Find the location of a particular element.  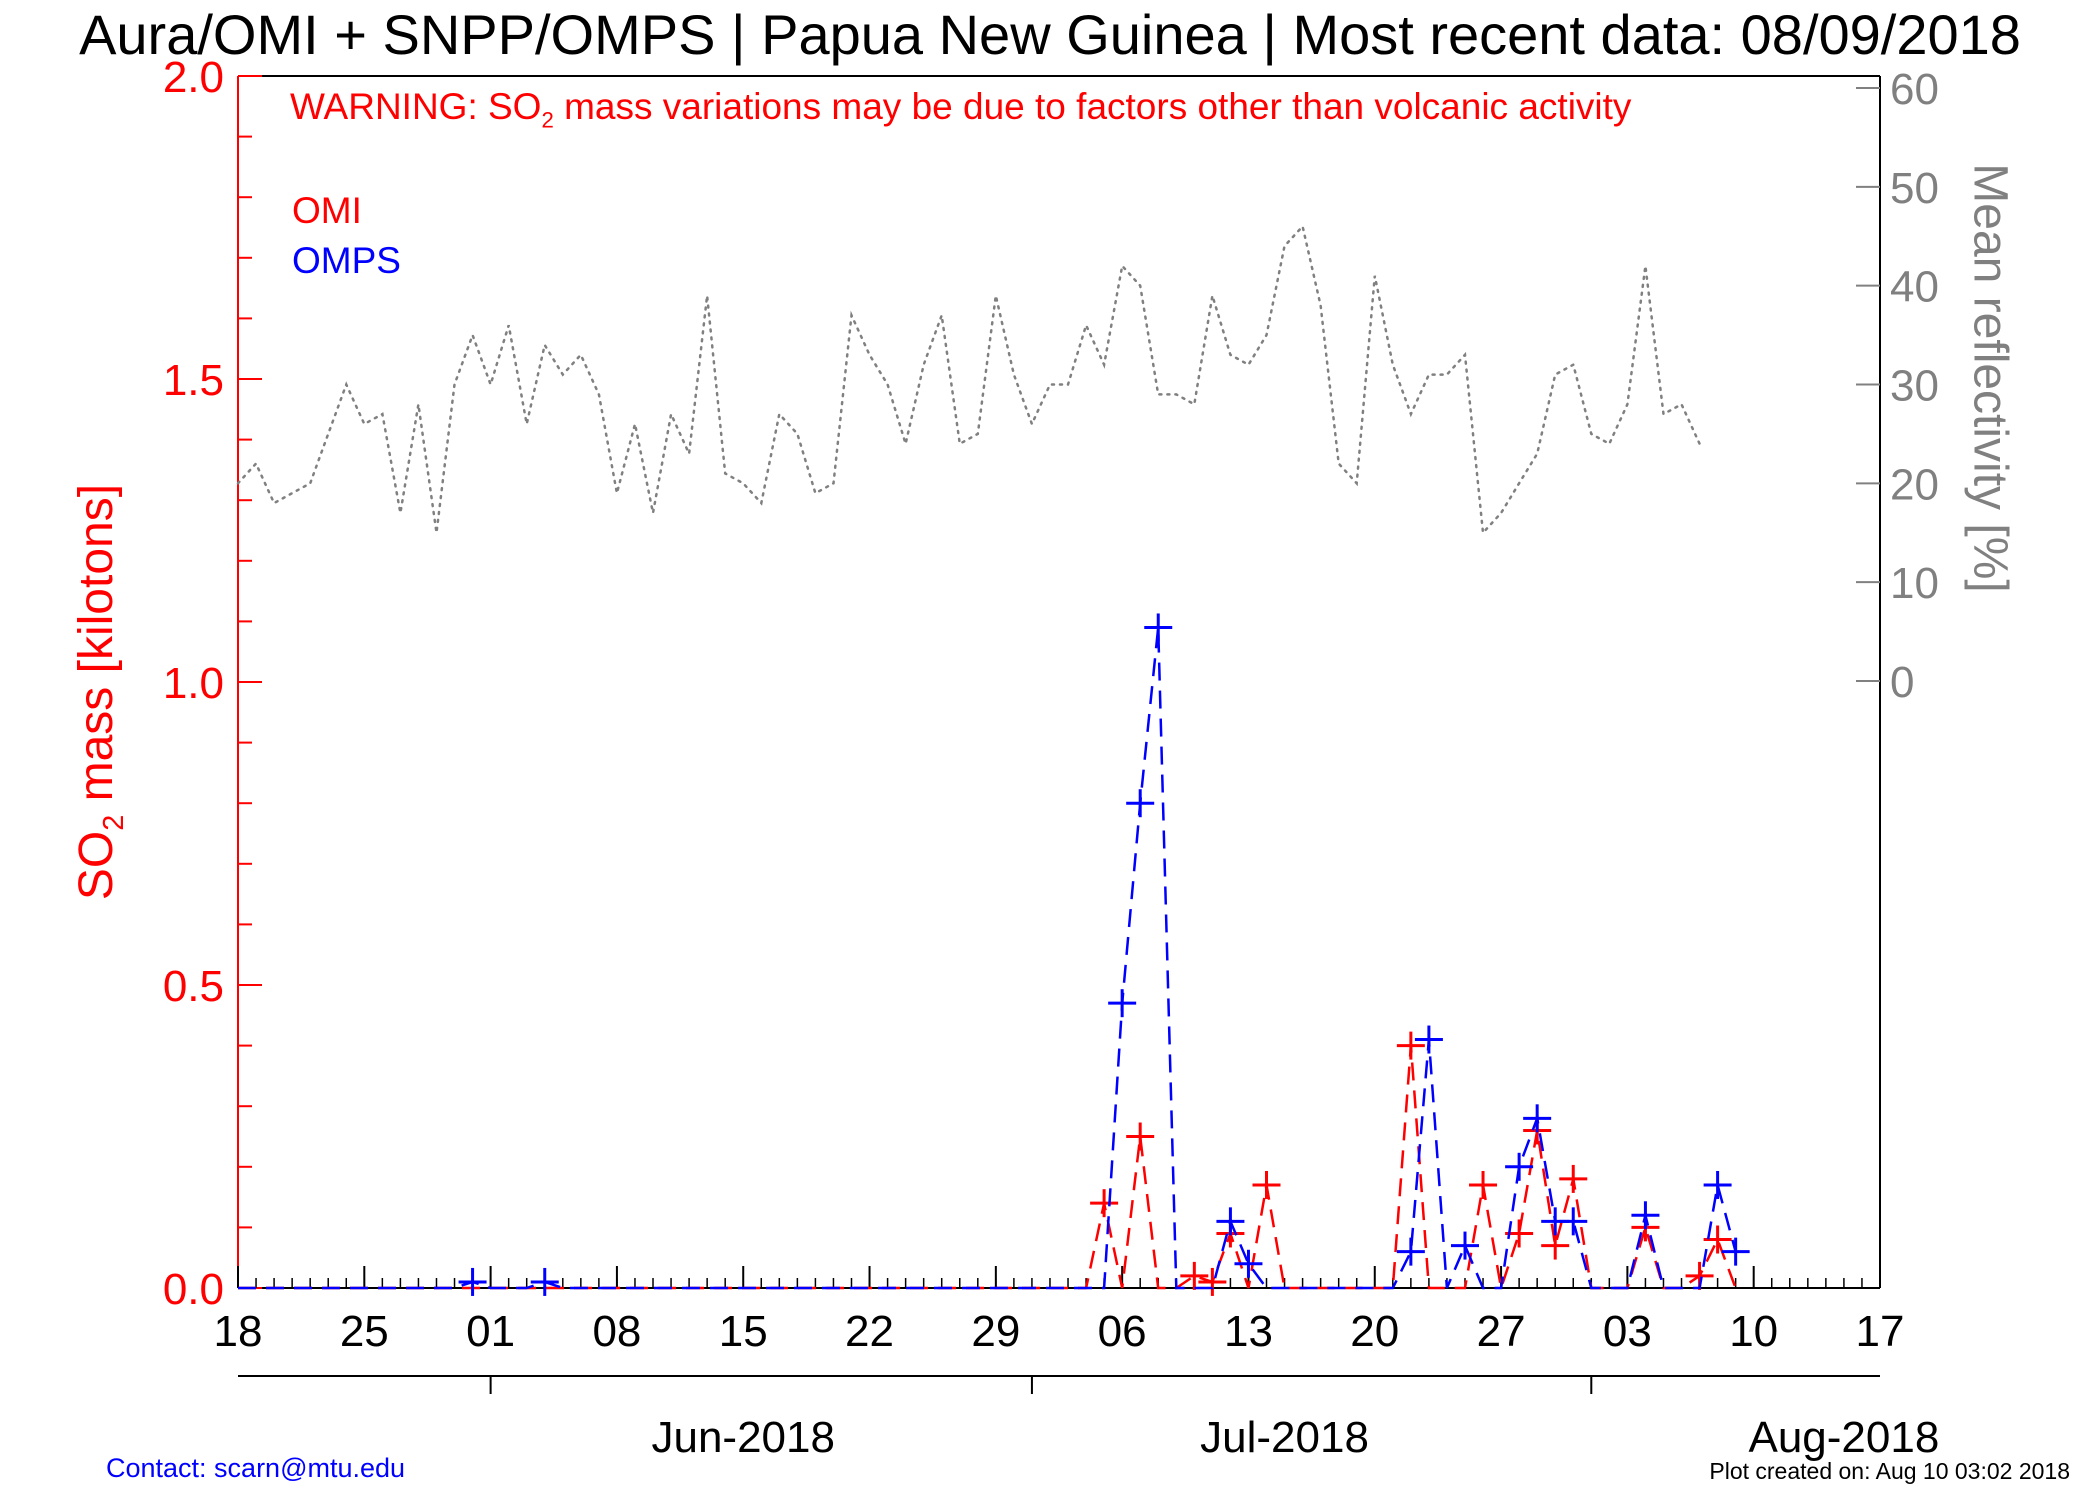

y-right-tick-label: 0 is located at coordinates (1902, 682).